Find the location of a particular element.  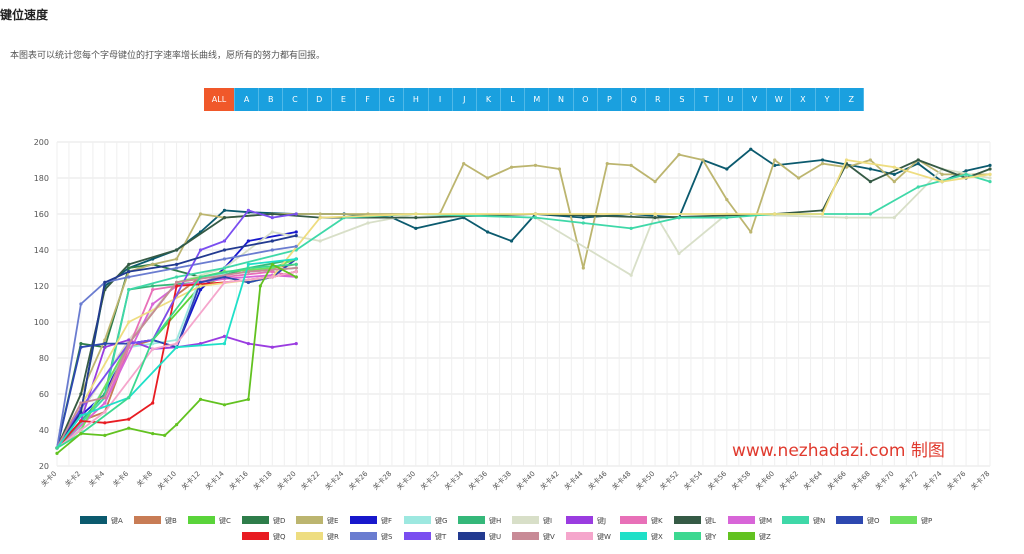

x-tick-label: 关卡14 is located at coordinates (214, 480).